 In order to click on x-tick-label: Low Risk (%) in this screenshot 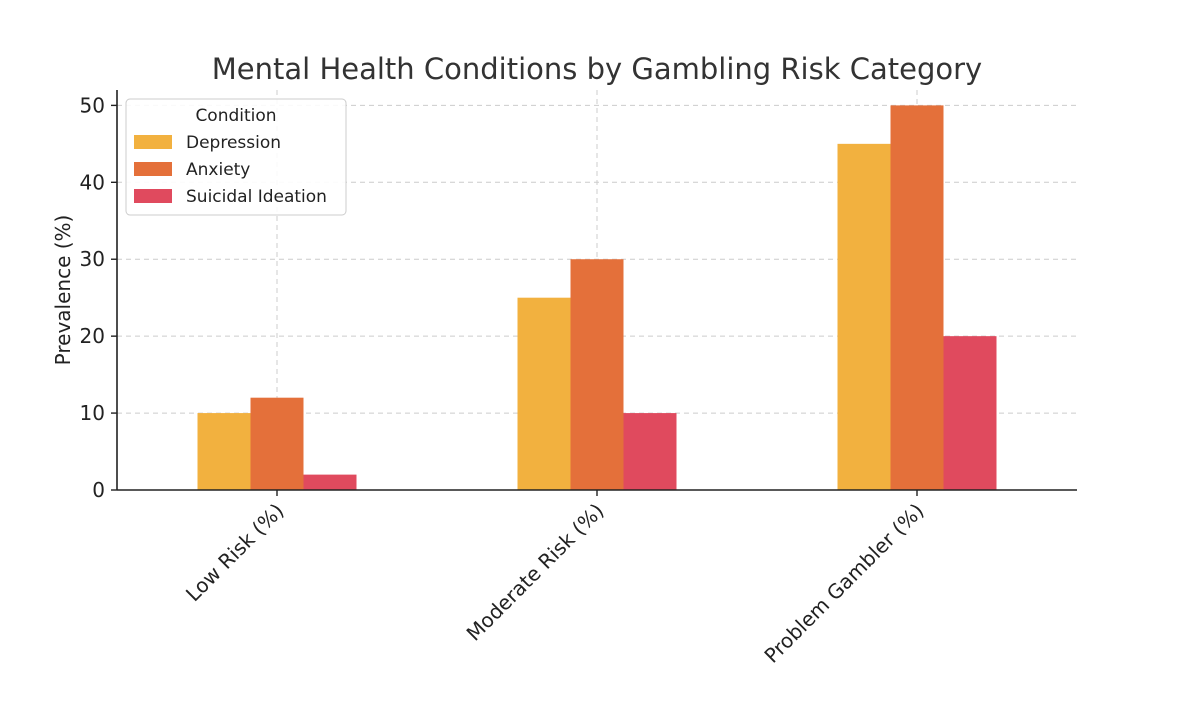, I will do `click(235, 553)`.